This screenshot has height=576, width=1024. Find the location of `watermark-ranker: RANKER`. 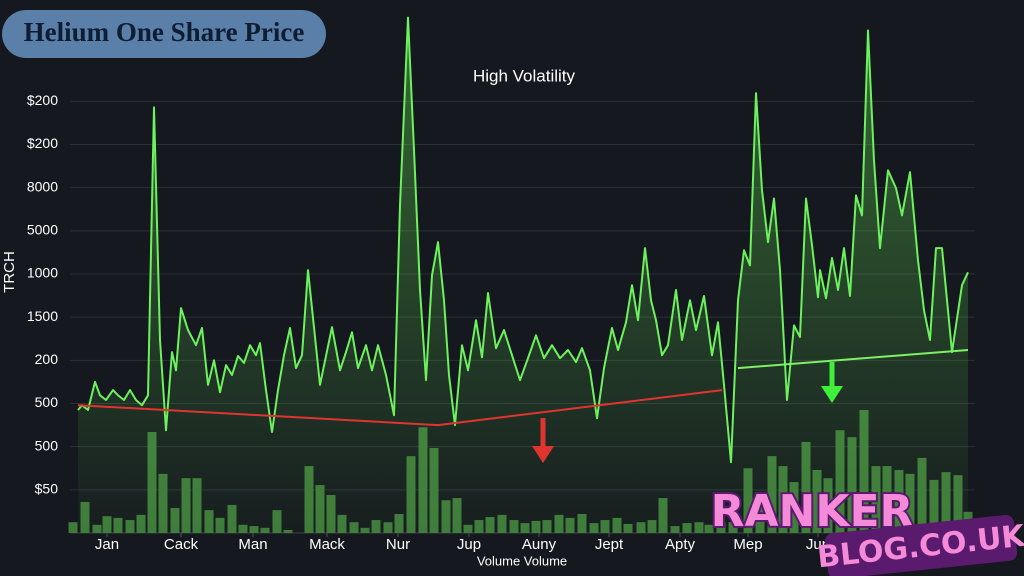

watermark-ranker: RANKER is located at coordinates (812, 511).